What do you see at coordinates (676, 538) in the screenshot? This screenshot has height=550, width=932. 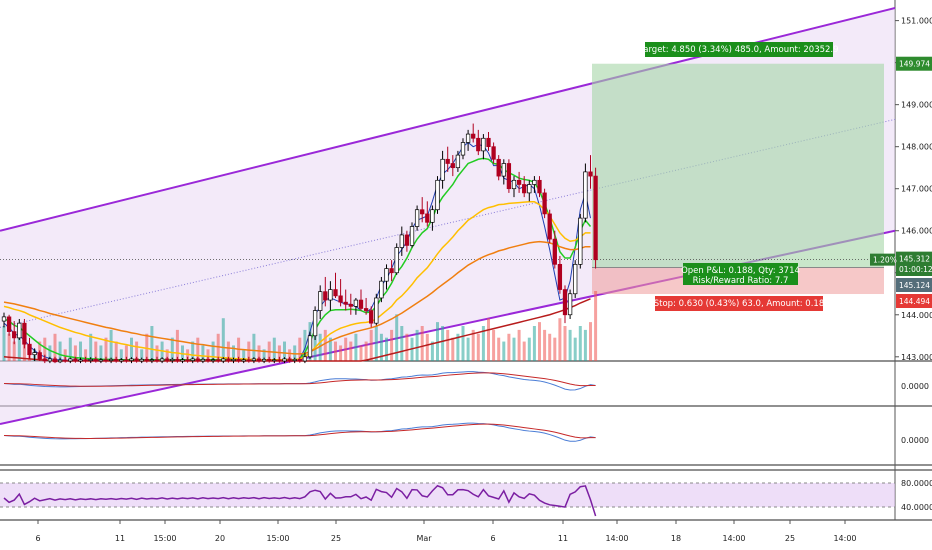 I see `time-tick-label: 18` at bounding box center [676, 538].